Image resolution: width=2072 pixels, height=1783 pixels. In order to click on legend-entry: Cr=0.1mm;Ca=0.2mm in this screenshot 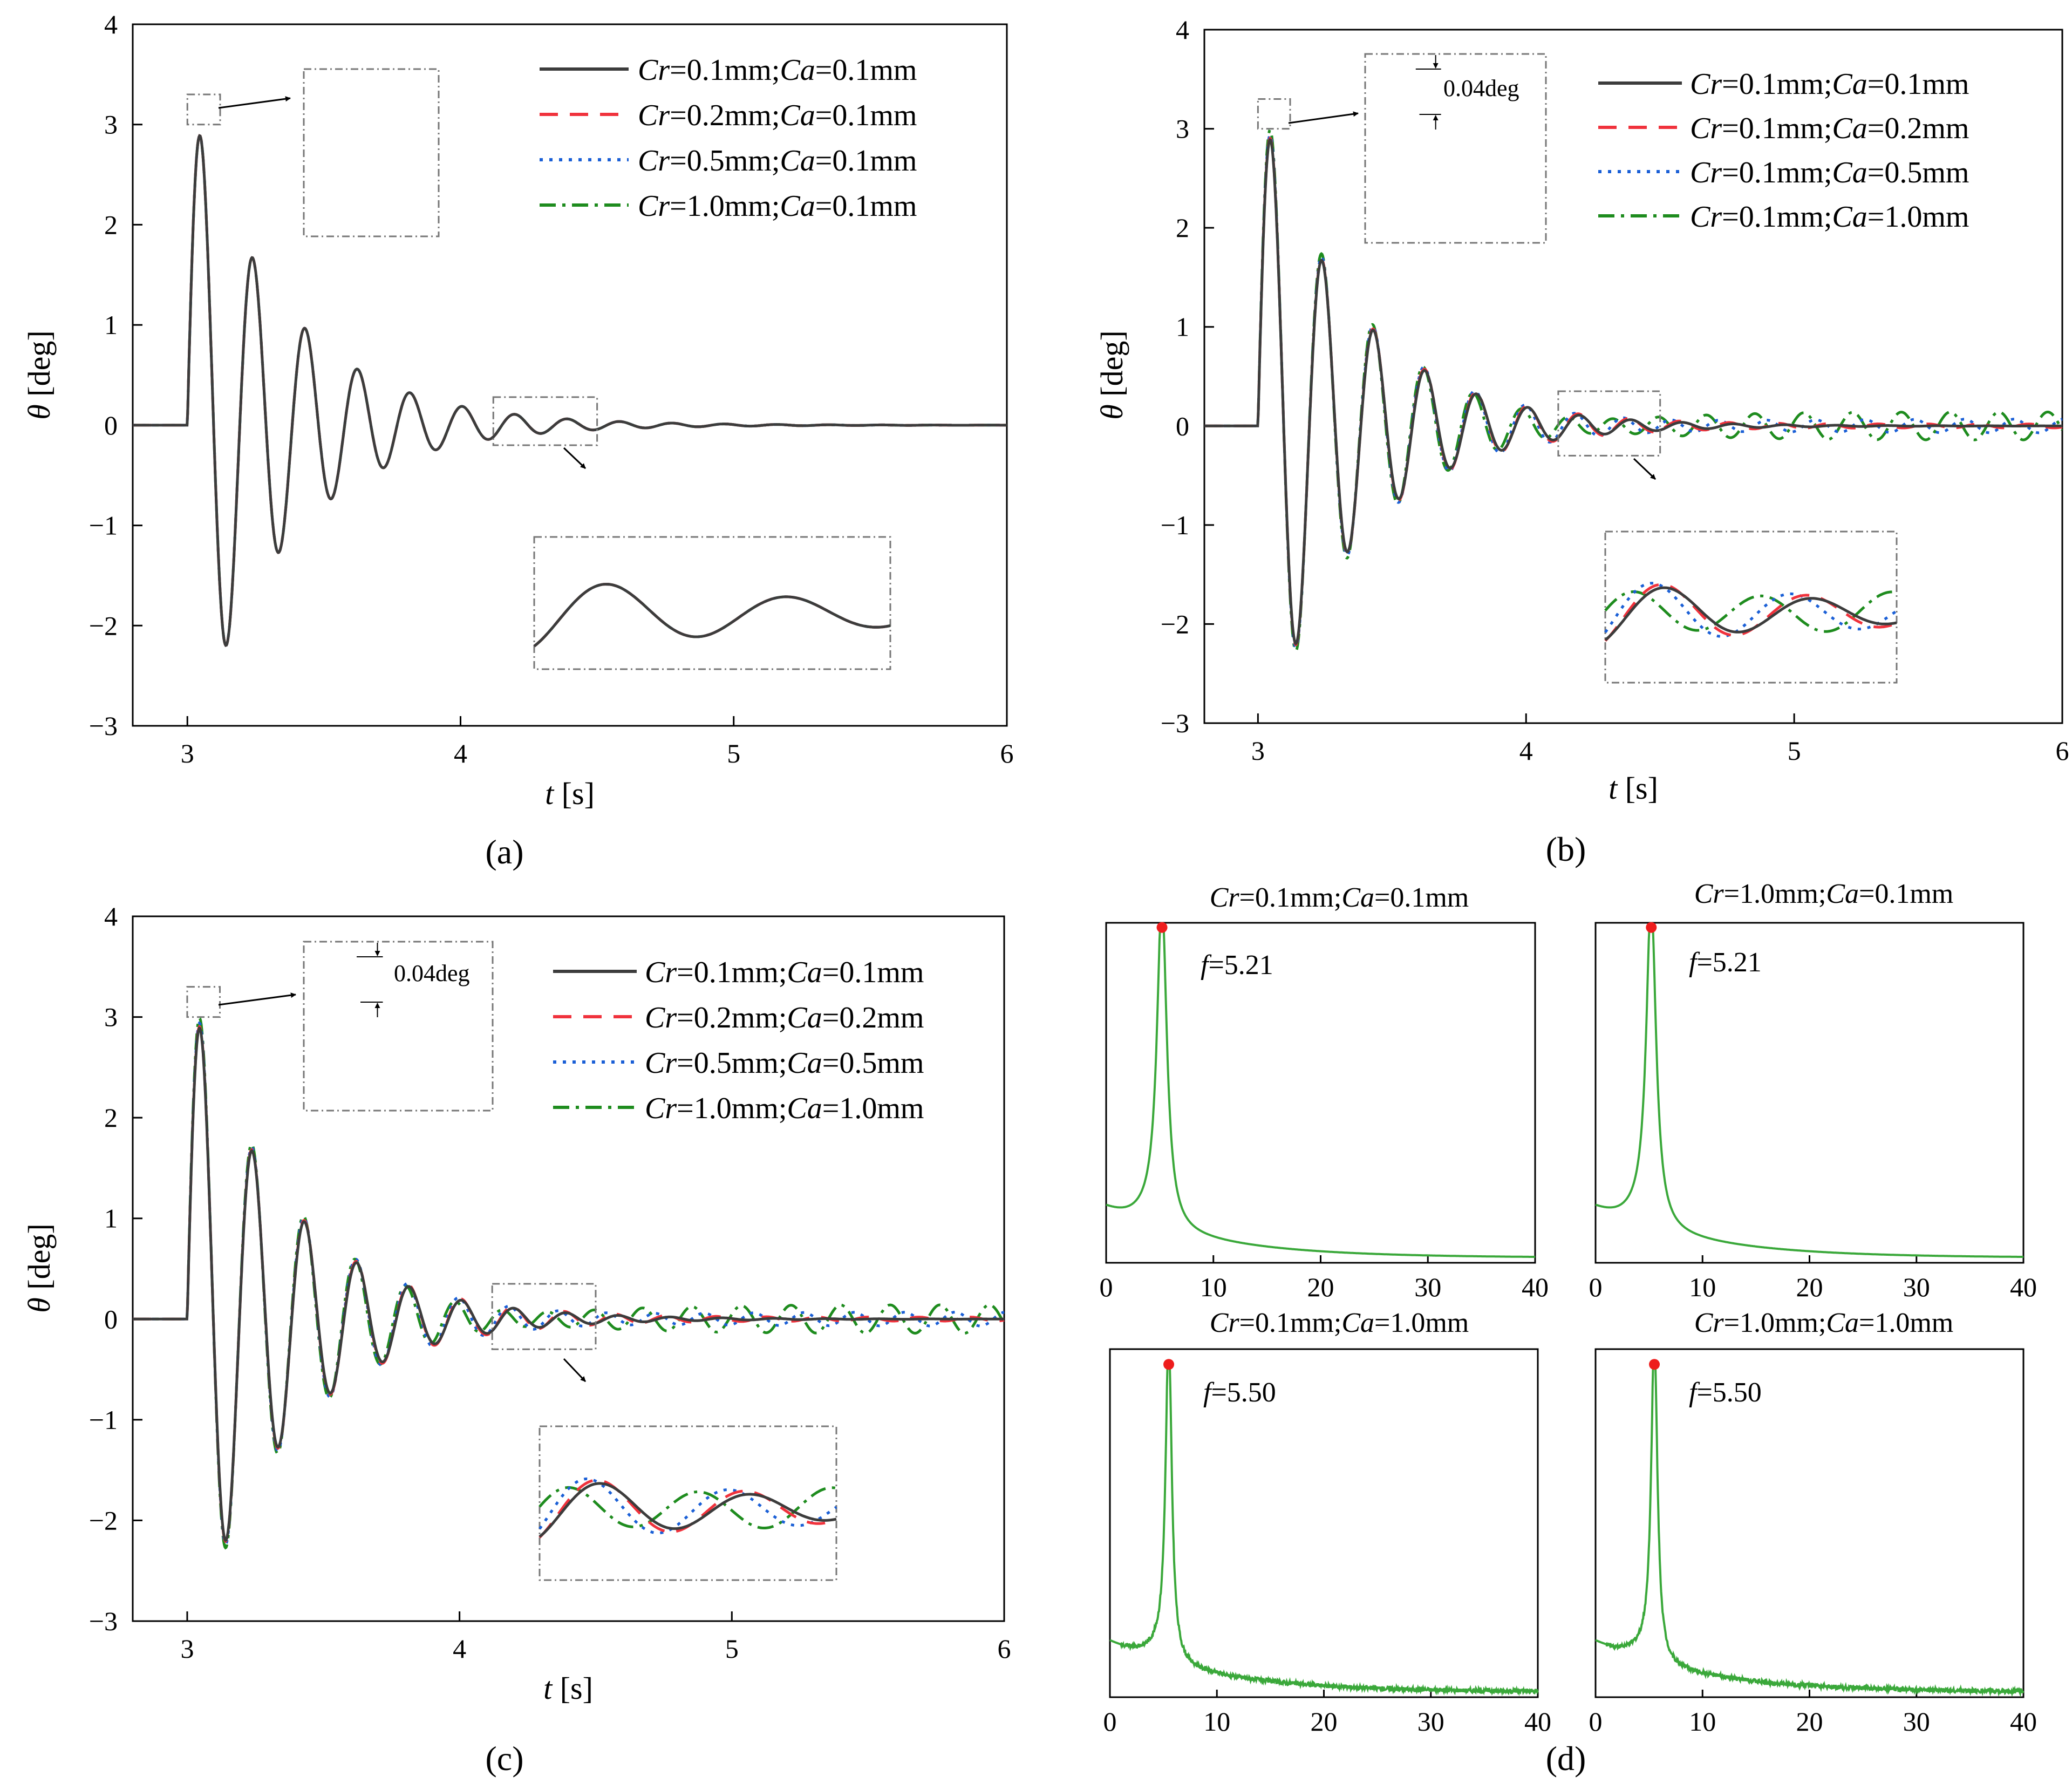, I will do `click(1783, 128)`.